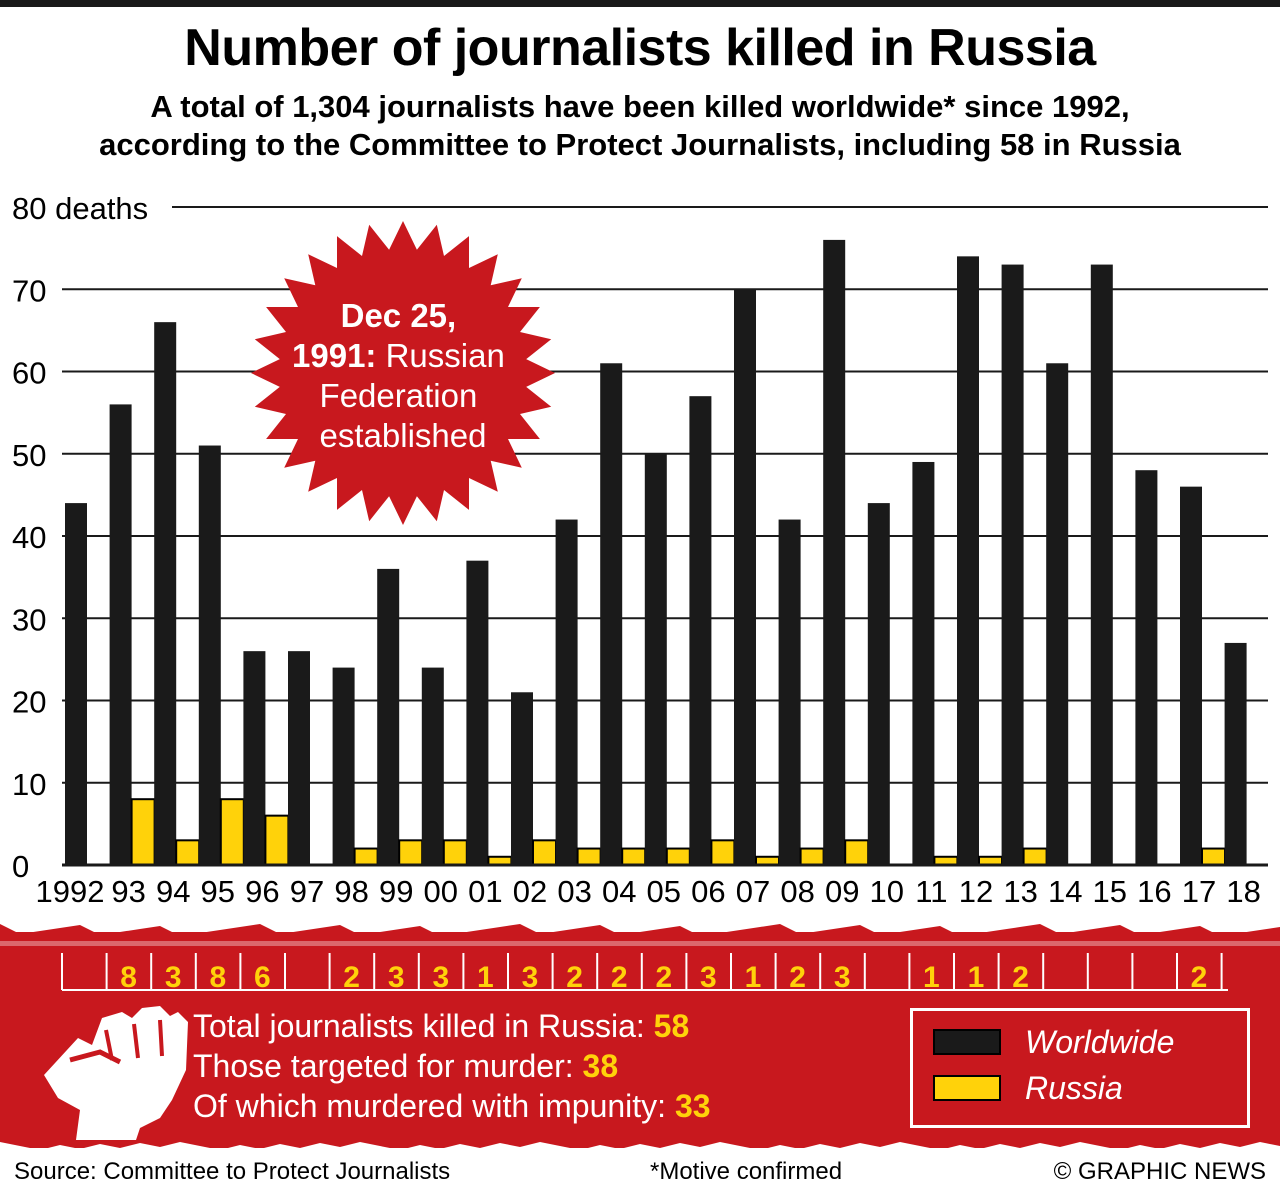 This screenshot has height=1200, width=1280. I want to click on x-tick-label: 96, so click(262, 891).